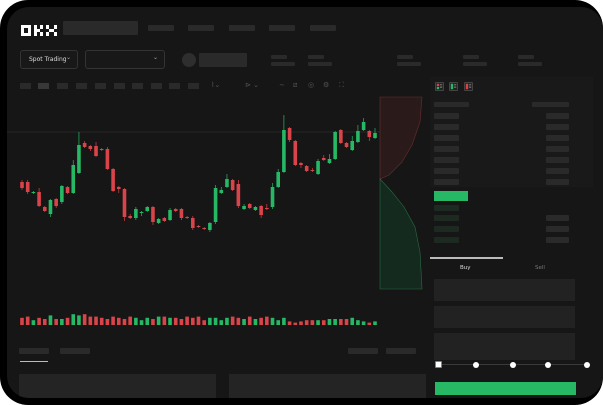 This screenshot has height=405, width=603. I want to click on pair-dropdown: ⌄, so click(125, 59).